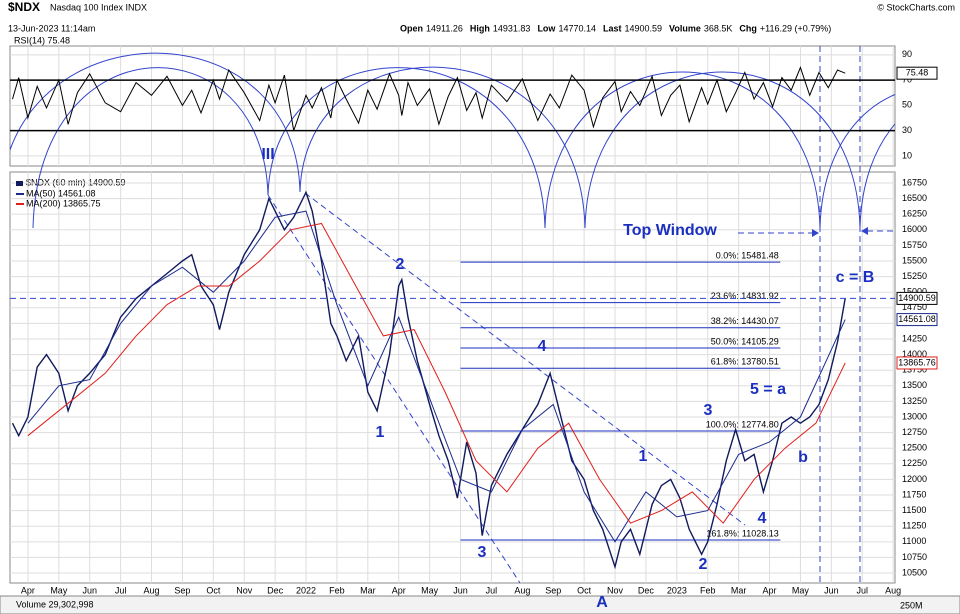 Image resolution: width=960 pixels, height=614 pixels. Describe the element at coordinates (914, 182) in the screenshot. I see `y-tick-label: 16750` at that location.